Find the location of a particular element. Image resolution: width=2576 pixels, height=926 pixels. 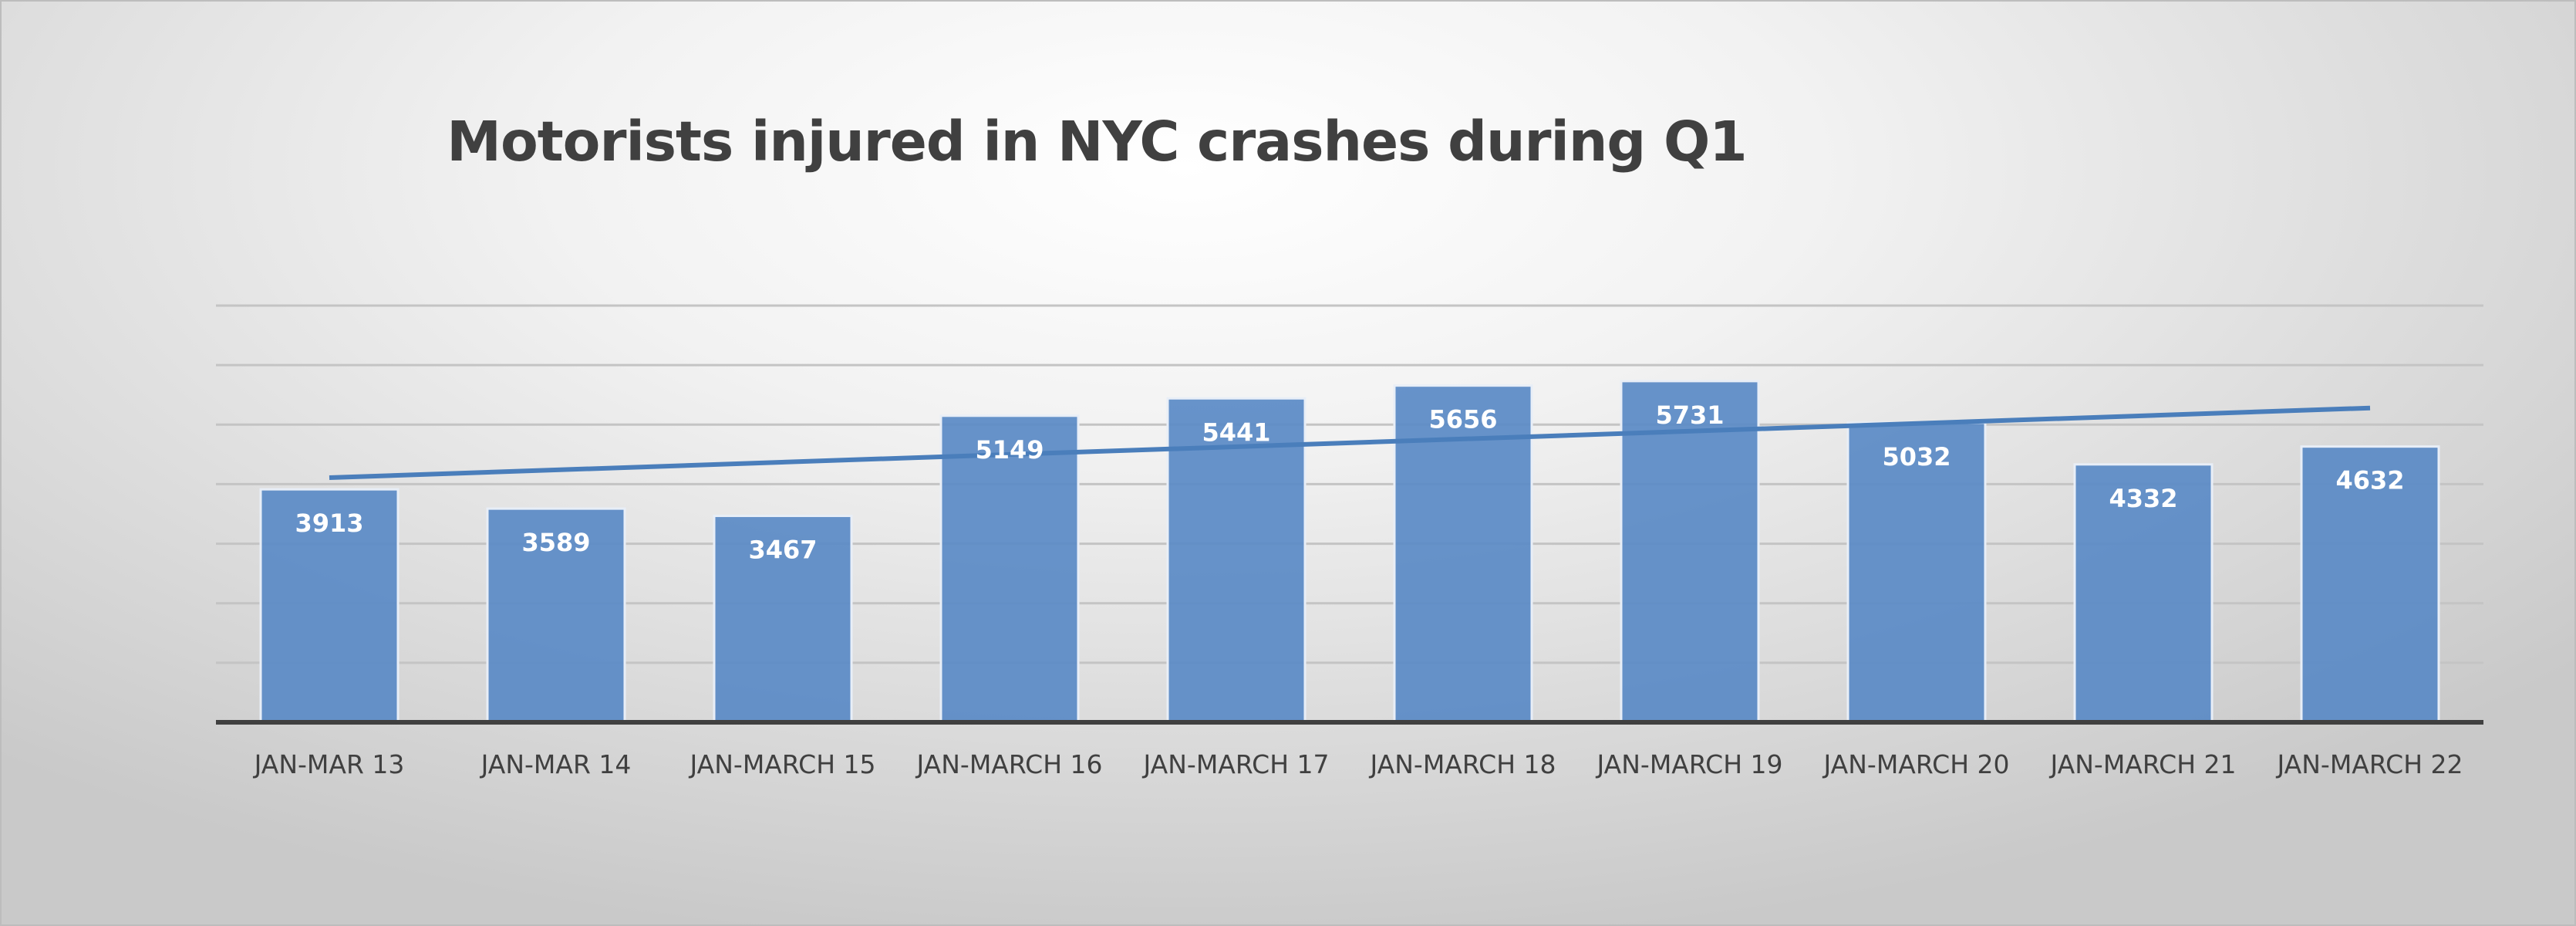

data-label: 5731 is located at coordinates (1689, 415).